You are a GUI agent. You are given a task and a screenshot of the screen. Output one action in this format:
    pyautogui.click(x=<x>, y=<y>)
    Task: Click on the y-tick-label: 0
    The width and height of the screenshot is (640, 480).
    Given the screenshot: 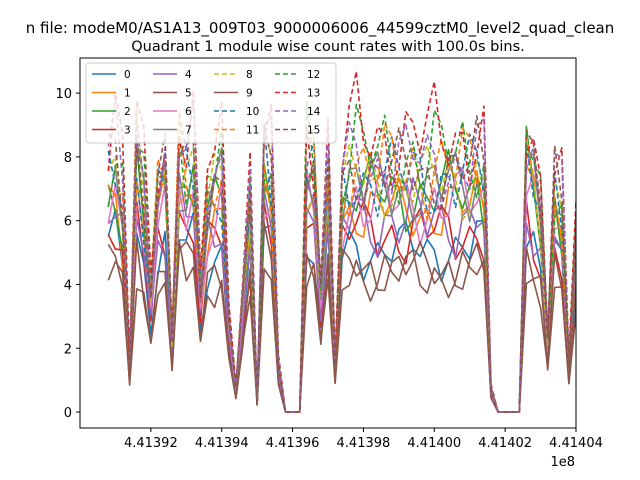 What is the action you would take?
    pyautogui.click(x=68, y=413)
    